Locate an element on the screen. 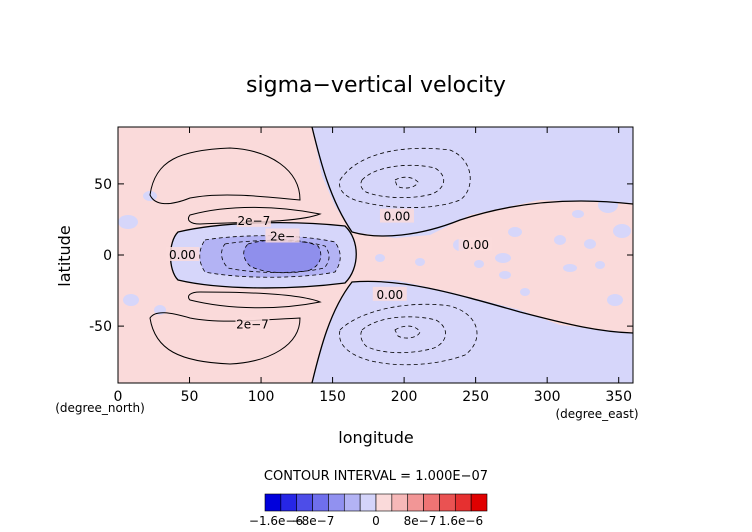  x-tick-label: 150 is located at coordinates (332, 397).